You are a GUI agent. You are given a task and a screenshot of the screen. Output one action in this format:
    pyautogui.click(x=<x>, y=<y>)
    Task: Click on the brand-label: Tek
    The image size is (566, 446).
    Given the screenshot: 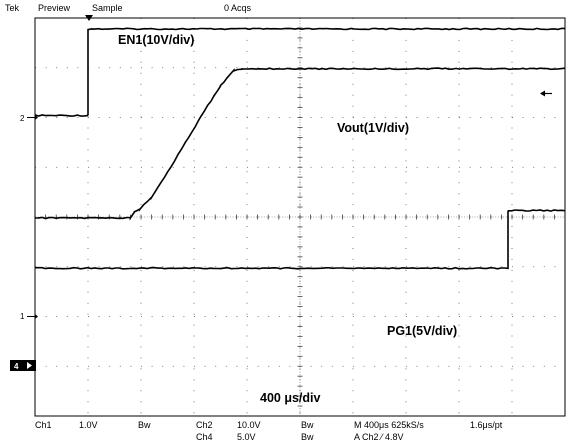 What is the action you would take?
    pyautogui.click(x=12, y=8)
    